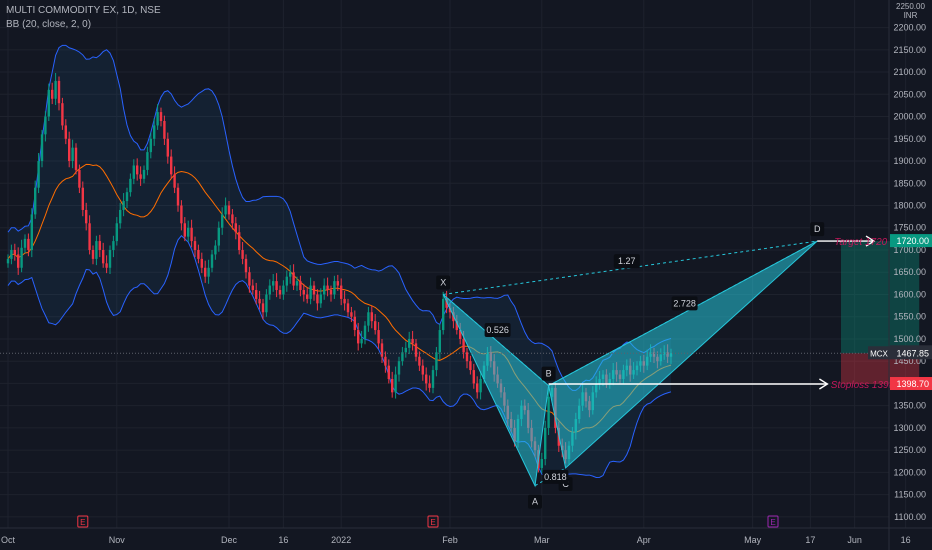 The width and height of the screenshot is (932, 550). Describe the element at coordinates (912, 241) in the screenshot. I see `price-tag-label: 1720.00` at that location.